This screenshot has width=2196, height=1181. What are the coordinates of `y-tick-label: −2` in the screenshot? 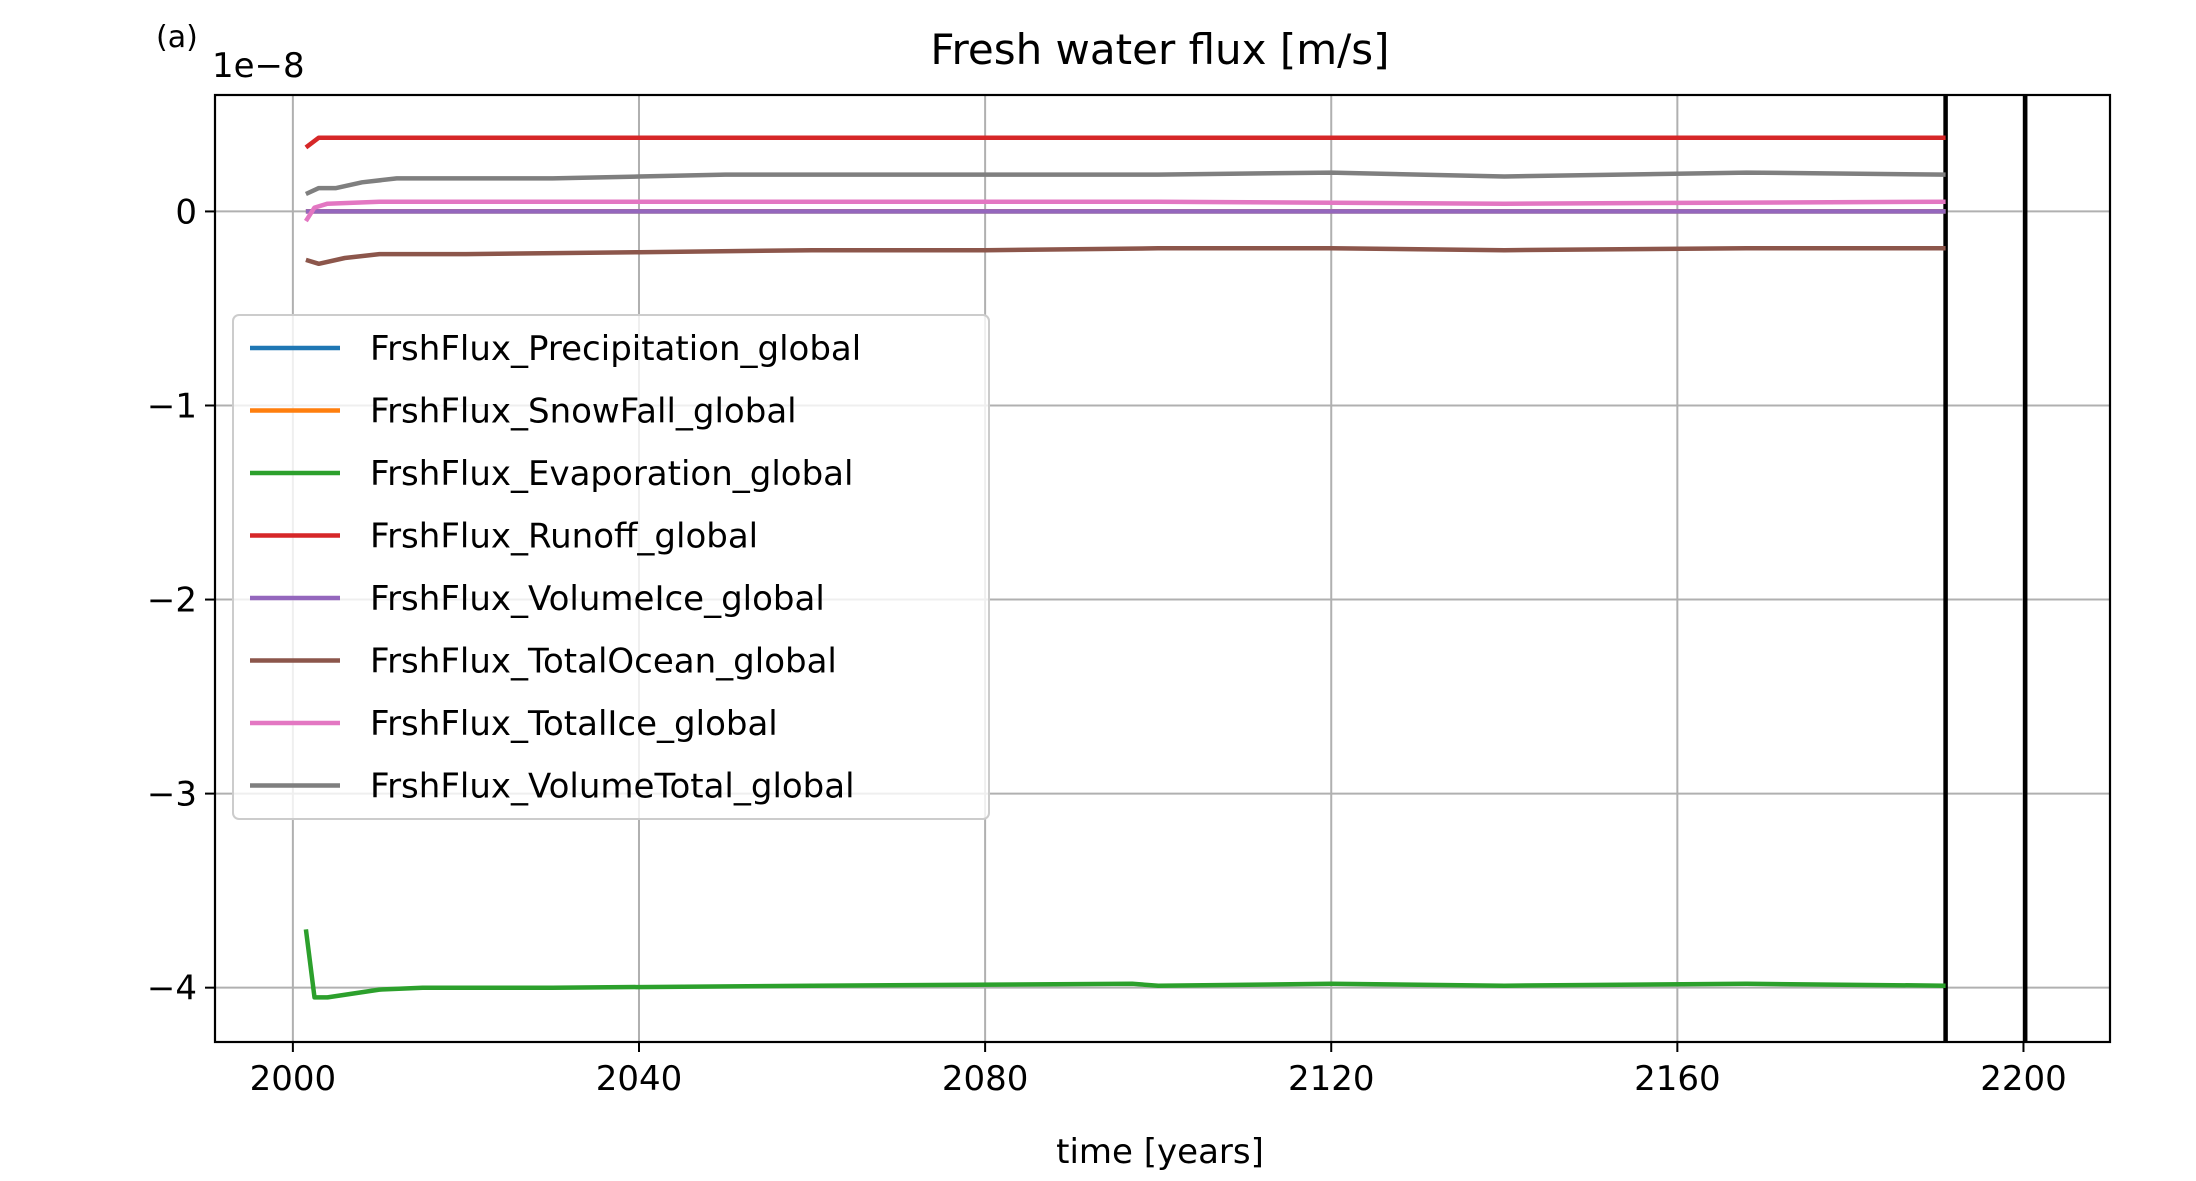 It's located at (172, 601).